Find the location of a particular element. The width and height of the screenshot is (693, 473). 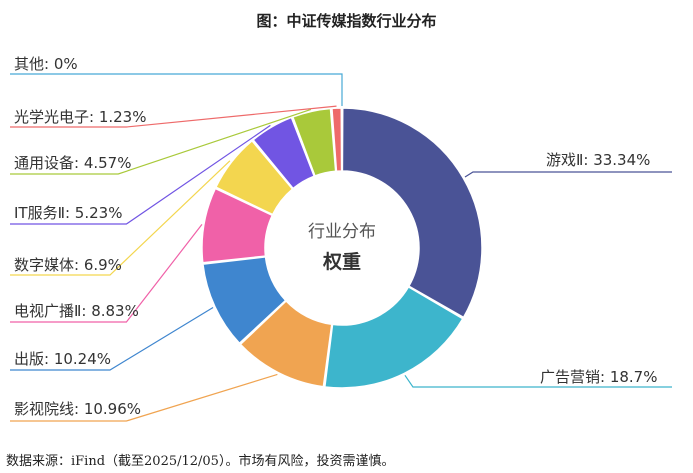

slice-2-s2 is located at coordinates (286, 343).